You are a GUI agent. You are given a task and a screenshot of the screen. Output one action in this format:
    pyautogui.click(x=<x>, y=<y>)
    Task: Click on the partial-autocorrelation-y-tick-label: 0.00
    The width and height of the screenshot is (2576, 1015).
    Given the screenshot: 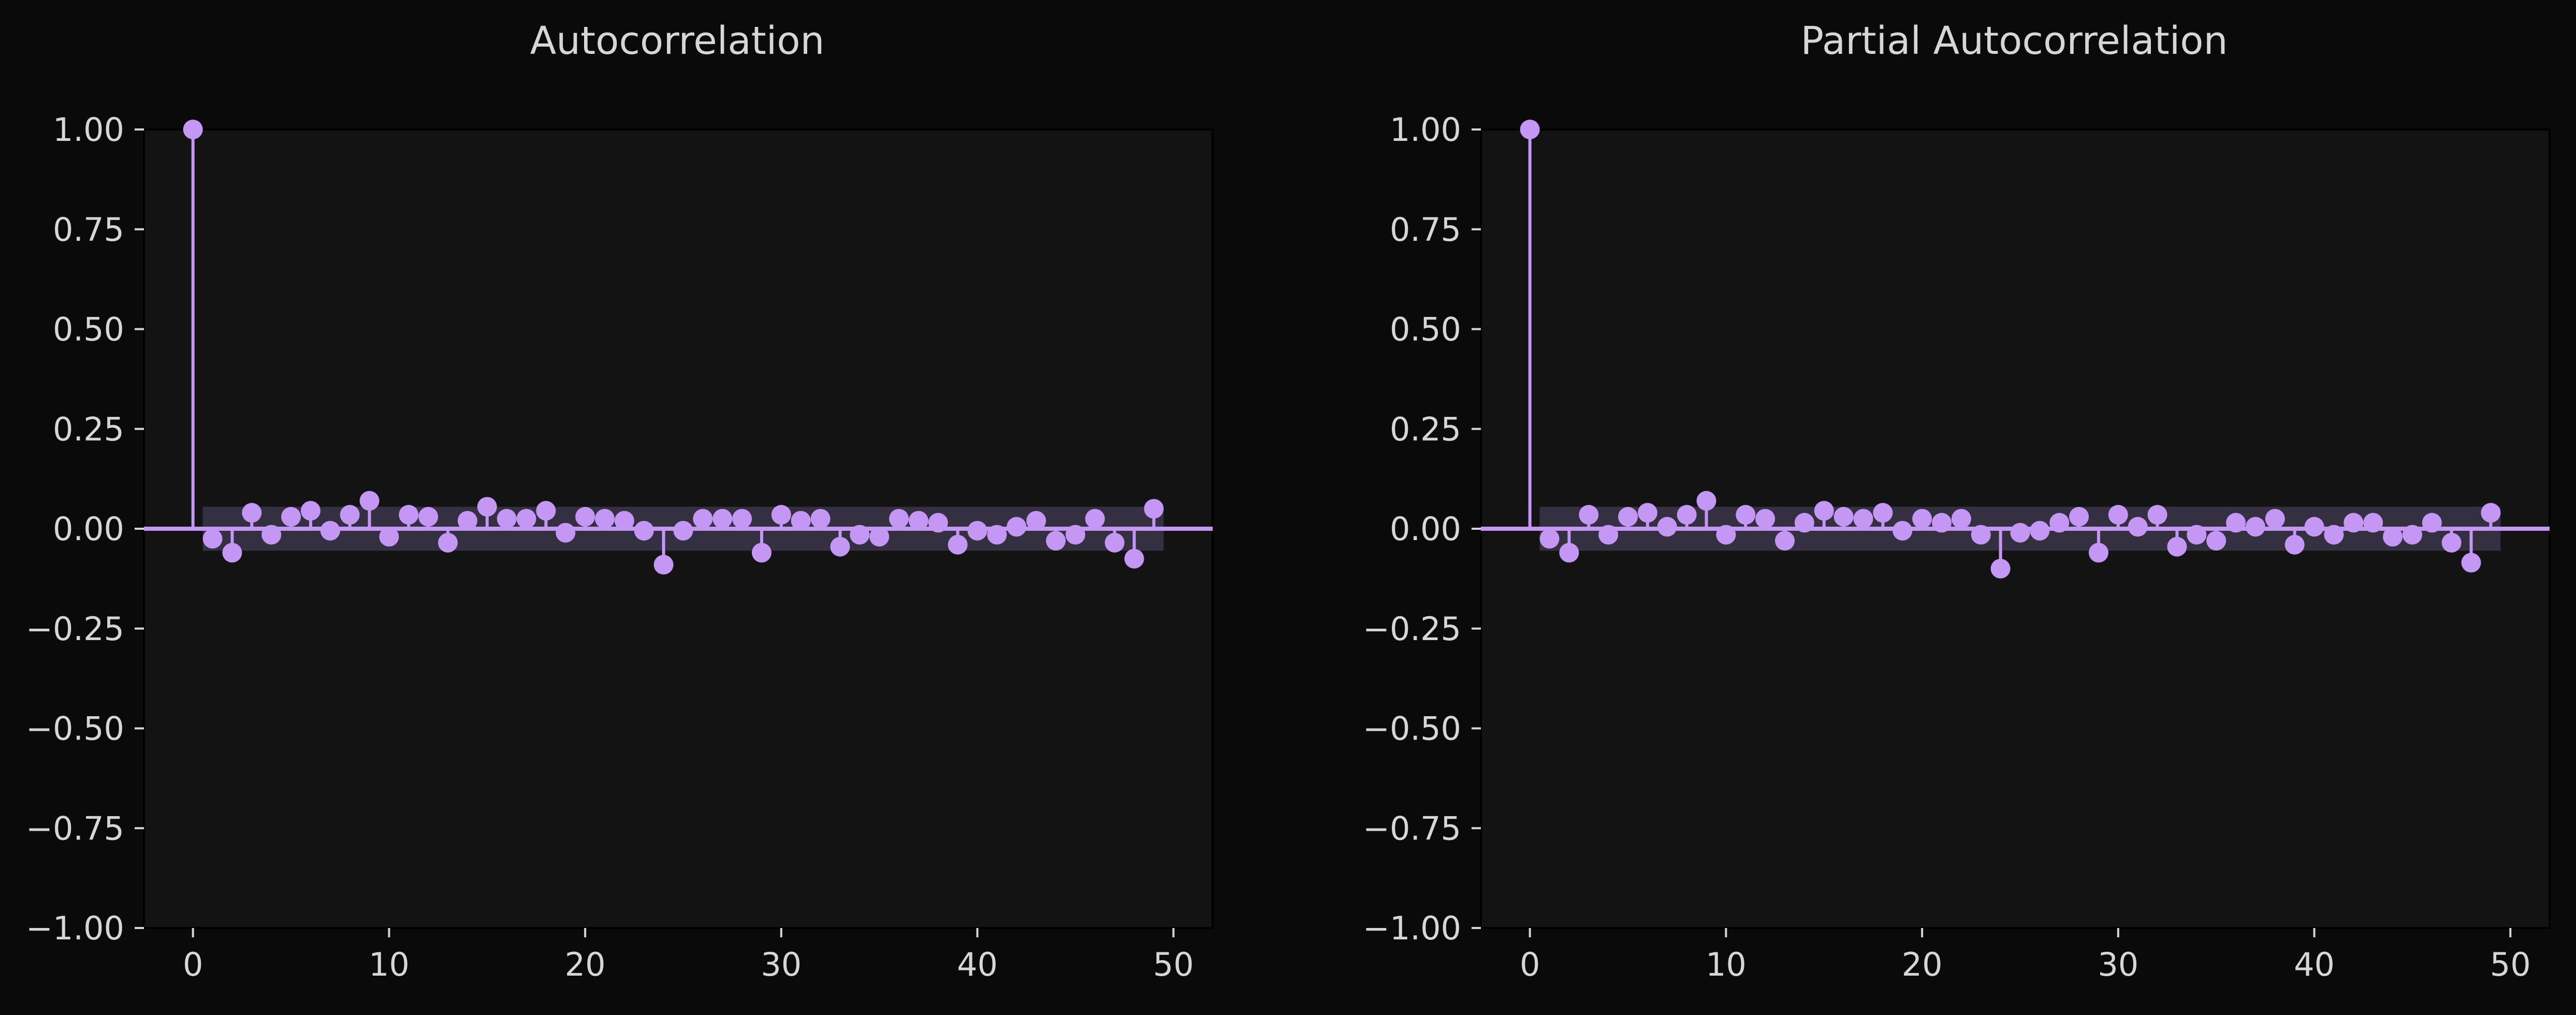 What is the action you would take?
    pyautogui.click(x=1426, y=529)
    